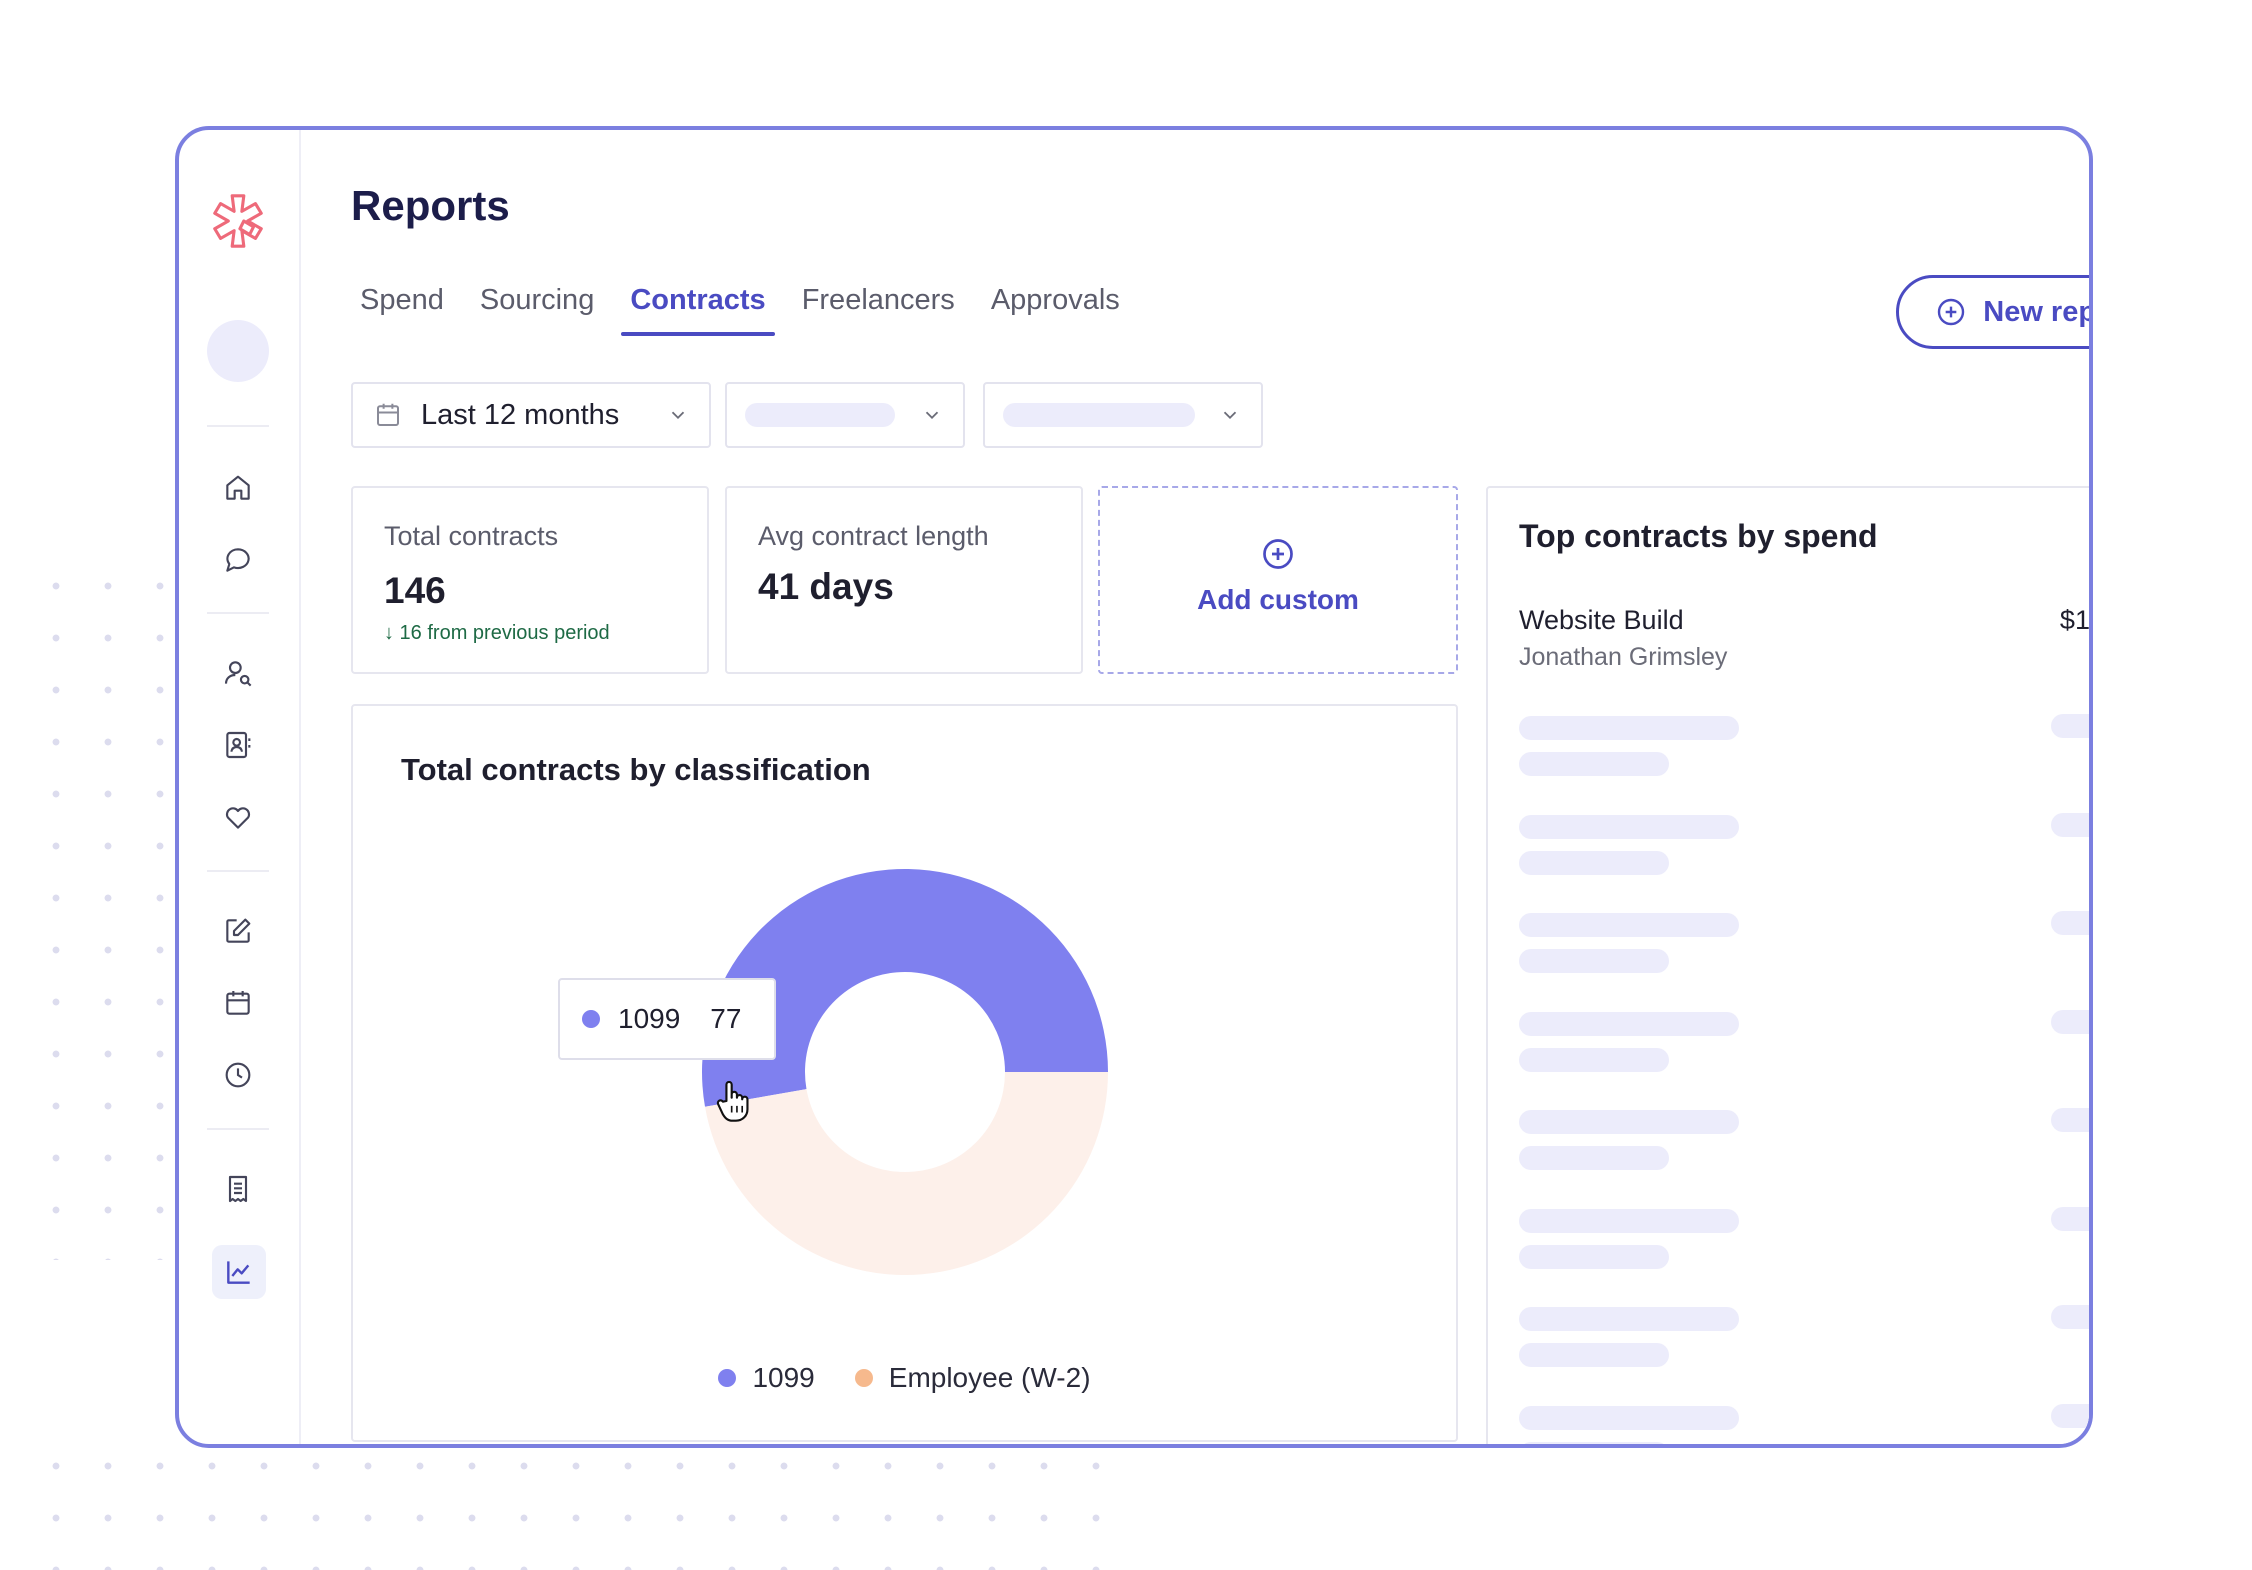 The width and height of the screenshot is (2252, 1570). I want to click on new-report-button: New report, so click(1994, 312).